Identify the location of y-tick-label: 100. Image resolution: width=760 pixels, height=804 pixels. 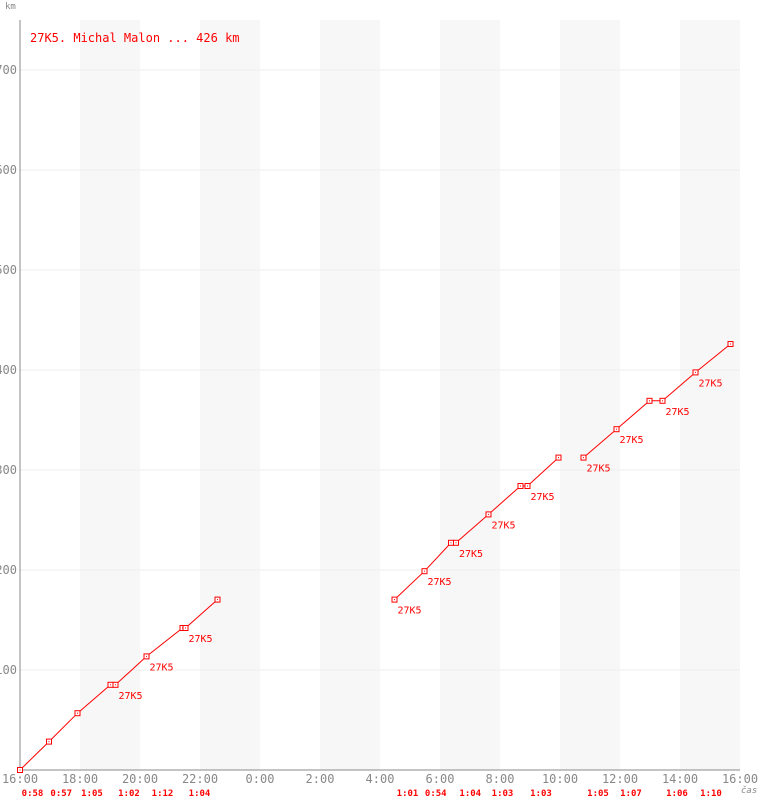
(8, 670).